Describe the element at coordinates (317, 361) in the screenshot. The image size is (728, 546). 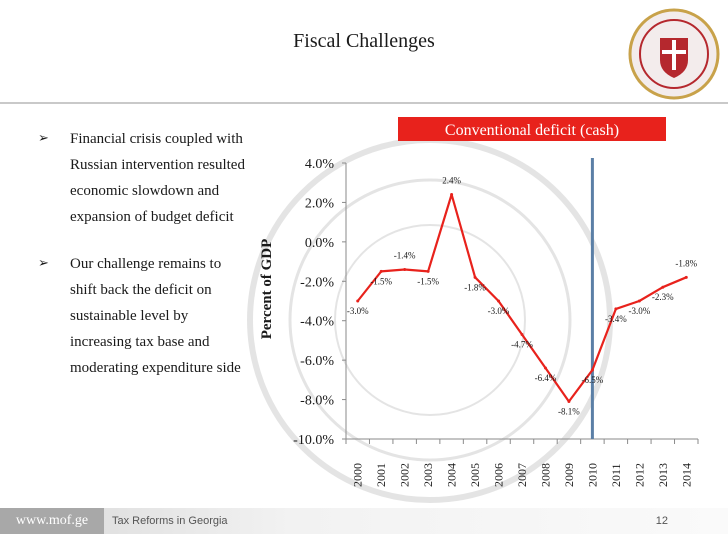
I see `y-tick-label: -6.0%` at that location.